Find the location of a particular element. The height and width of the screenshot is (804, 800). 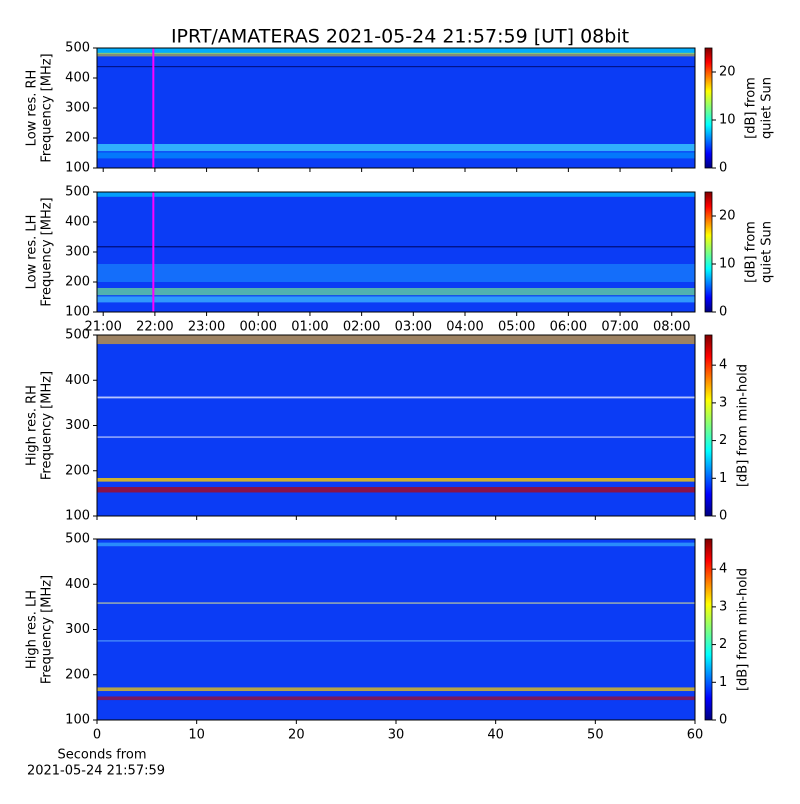

x-tick-label: 05:00 is located at coordinates (516, 327).